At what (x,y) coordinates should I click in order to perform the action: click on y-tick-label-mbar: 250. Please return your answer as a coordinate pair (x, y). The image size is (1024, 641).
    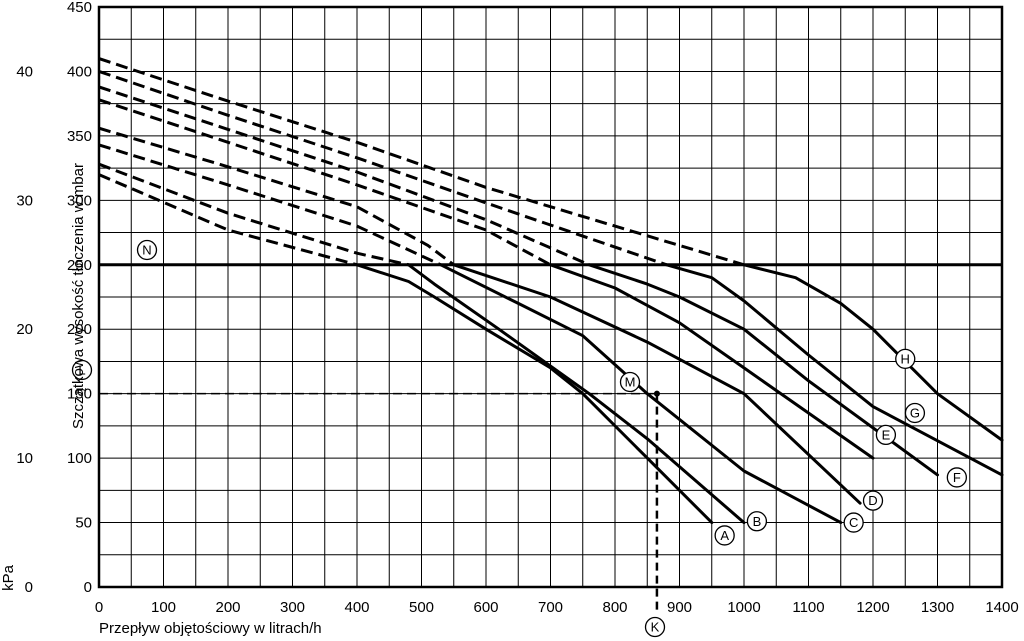
    Looking at the image, I should click on (79, 265).